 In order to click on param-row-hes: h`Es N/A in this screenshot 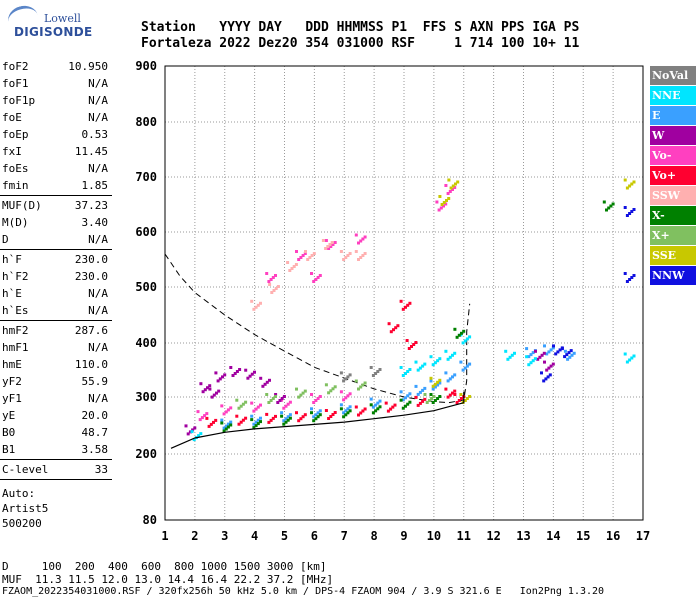, I will do `click(56, 310)`.